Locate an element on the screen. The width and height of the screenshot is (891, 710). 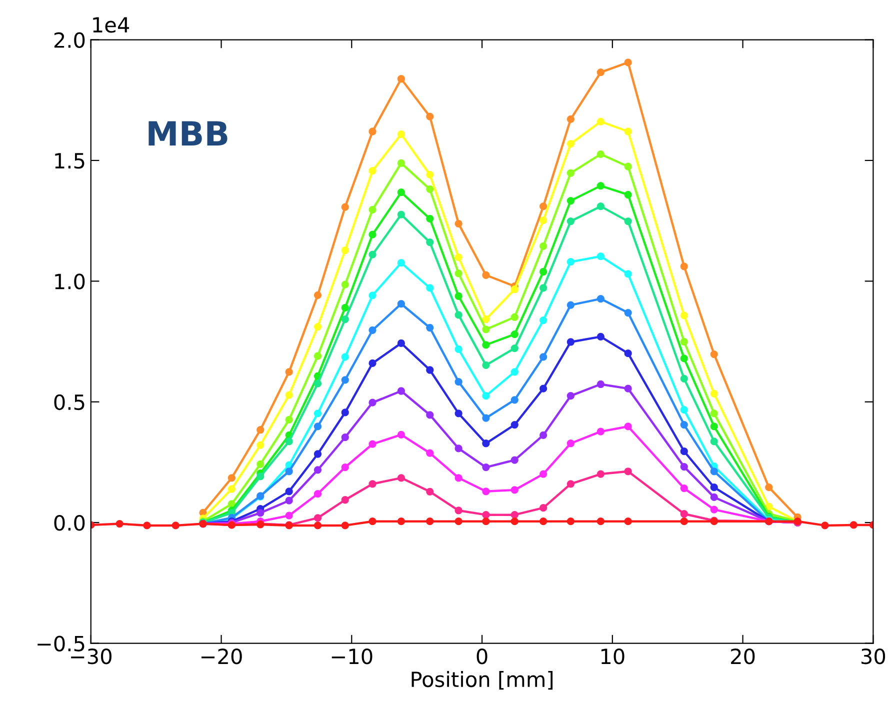
x-tick-label: 30 is located at coordinates (874, 656).